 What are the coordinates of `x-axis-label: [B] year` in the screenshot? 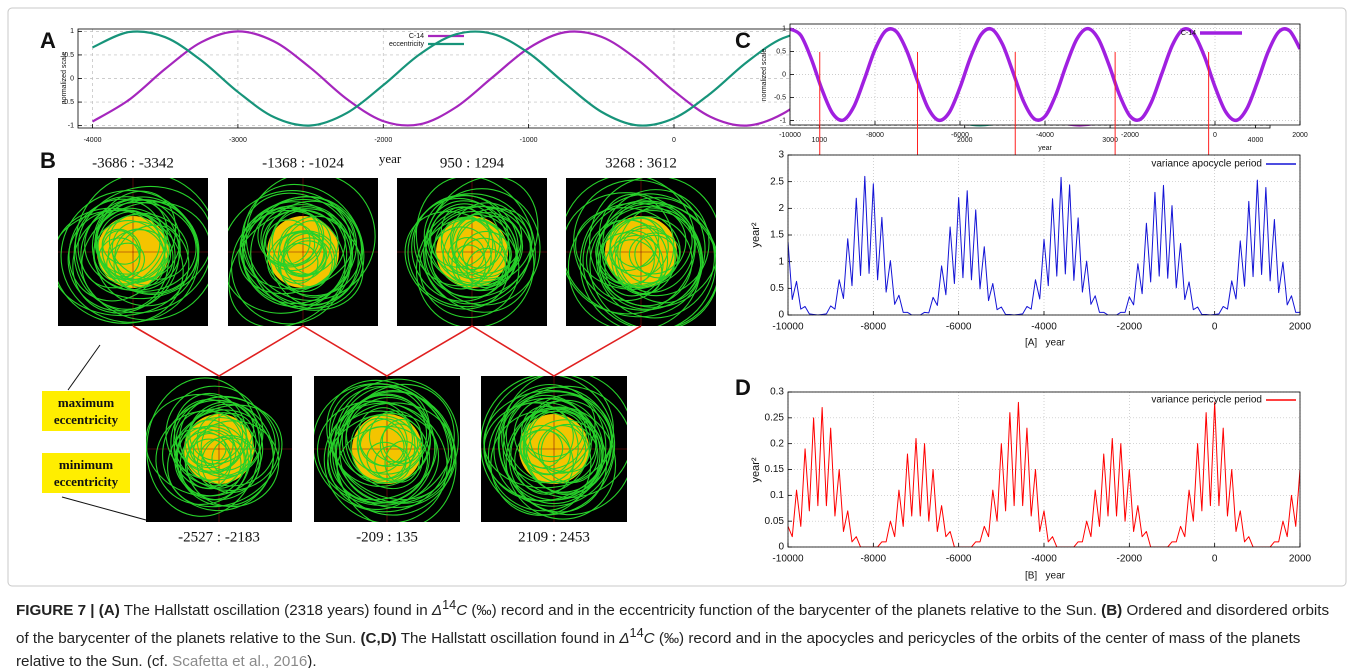 It's located at (1045, 576).